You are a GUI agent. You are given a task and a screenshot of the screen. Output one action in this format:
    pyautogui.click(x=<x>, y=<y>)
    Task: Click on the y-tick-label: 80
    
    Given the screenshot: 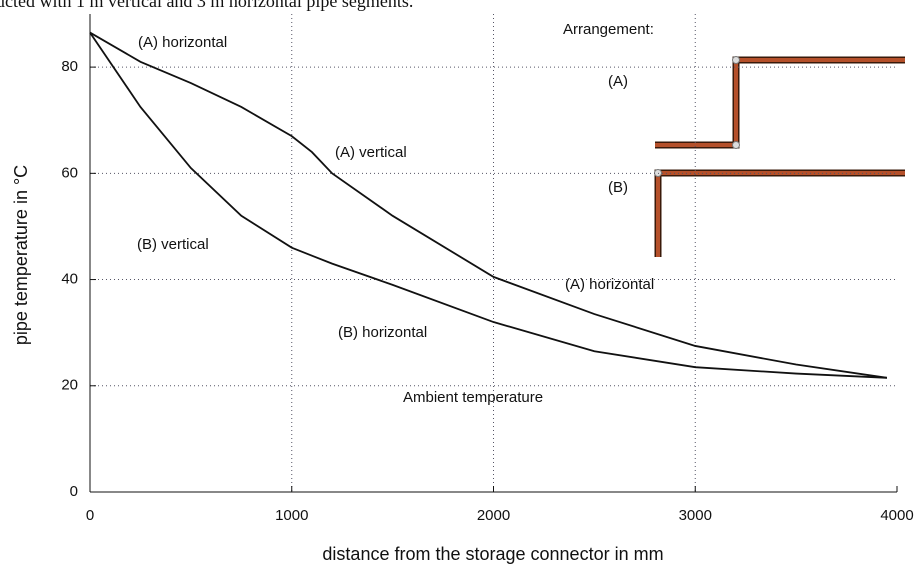 What is the action you would take?
    pyautogui.click(x=69, y=66)
    